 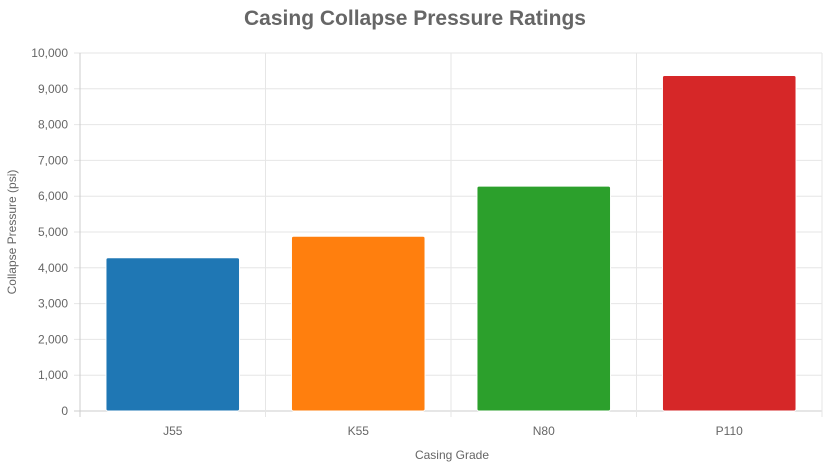 What do you see at coordinates (453, 431) in the screenshot?
I see `x-axis-ticks: J55 K55 N80 P110` at bounding box center [453, 431].